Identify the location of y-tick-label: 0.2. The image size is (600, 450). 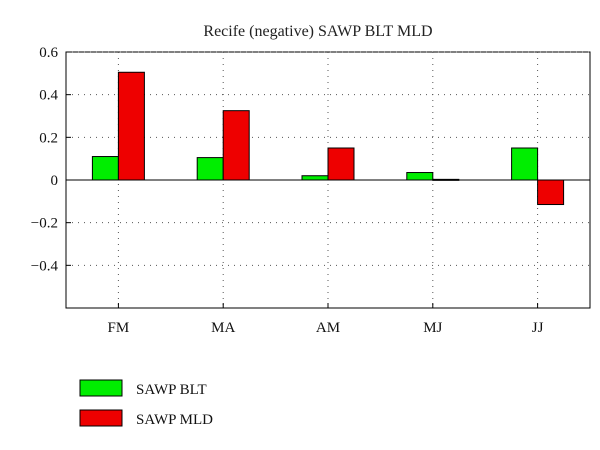
(48, 138).